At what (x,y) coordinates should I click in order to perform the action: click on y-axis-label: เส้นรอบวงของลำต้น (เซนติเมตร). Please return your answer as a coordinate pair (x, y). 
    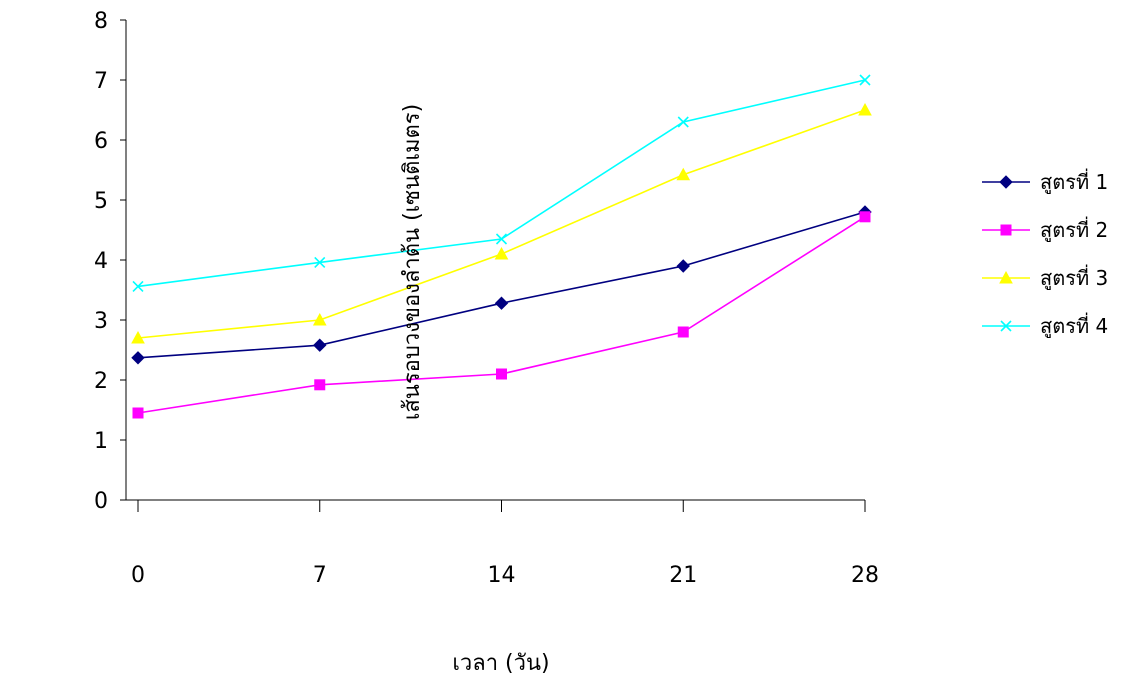
    Looking at the image, I should click on (412, 262).